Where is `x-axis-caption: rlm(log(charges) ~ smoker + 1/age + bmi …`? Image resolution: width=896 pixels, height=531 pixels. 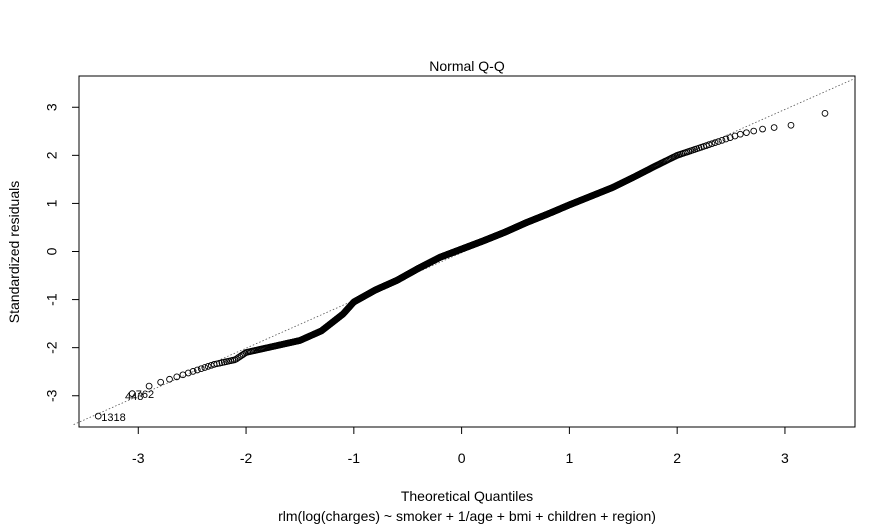
x-axis-caption: rlm(log(charges) ~ smoker + 1/age + bmi … is located at coordinates (467, 516).